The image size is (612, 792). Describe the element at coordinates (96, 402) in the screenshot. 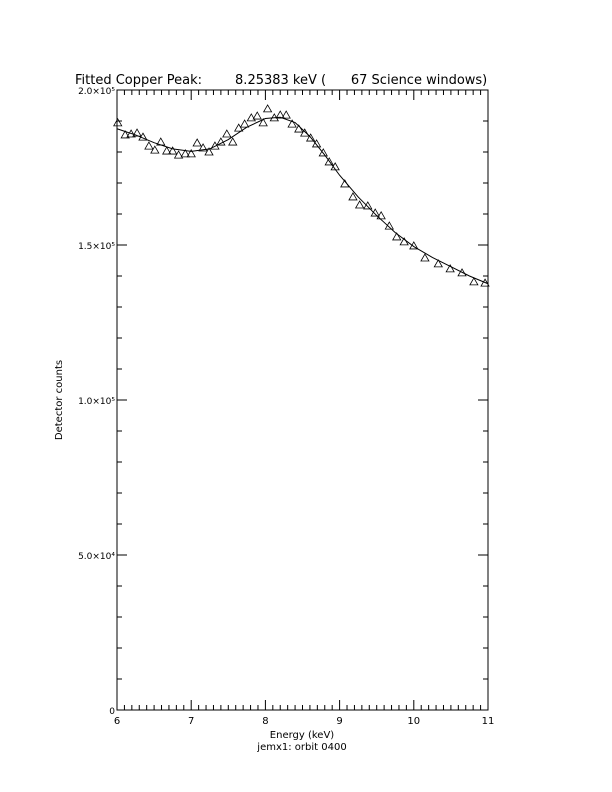

I see `y-tick-label: 1.0×10⁵` at that location.